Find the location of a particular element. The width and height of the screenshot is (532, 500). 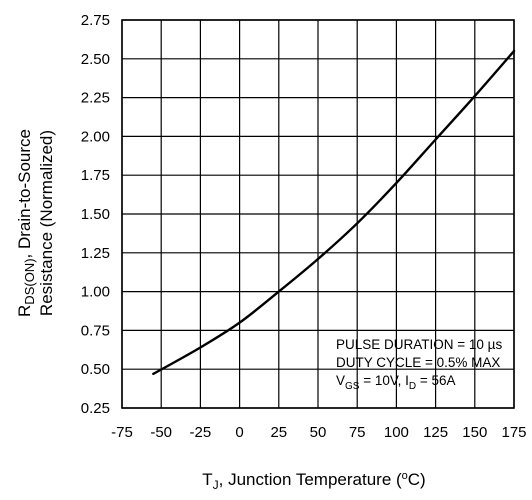

x-label-unit: C) is located at coordinates (417, 479).